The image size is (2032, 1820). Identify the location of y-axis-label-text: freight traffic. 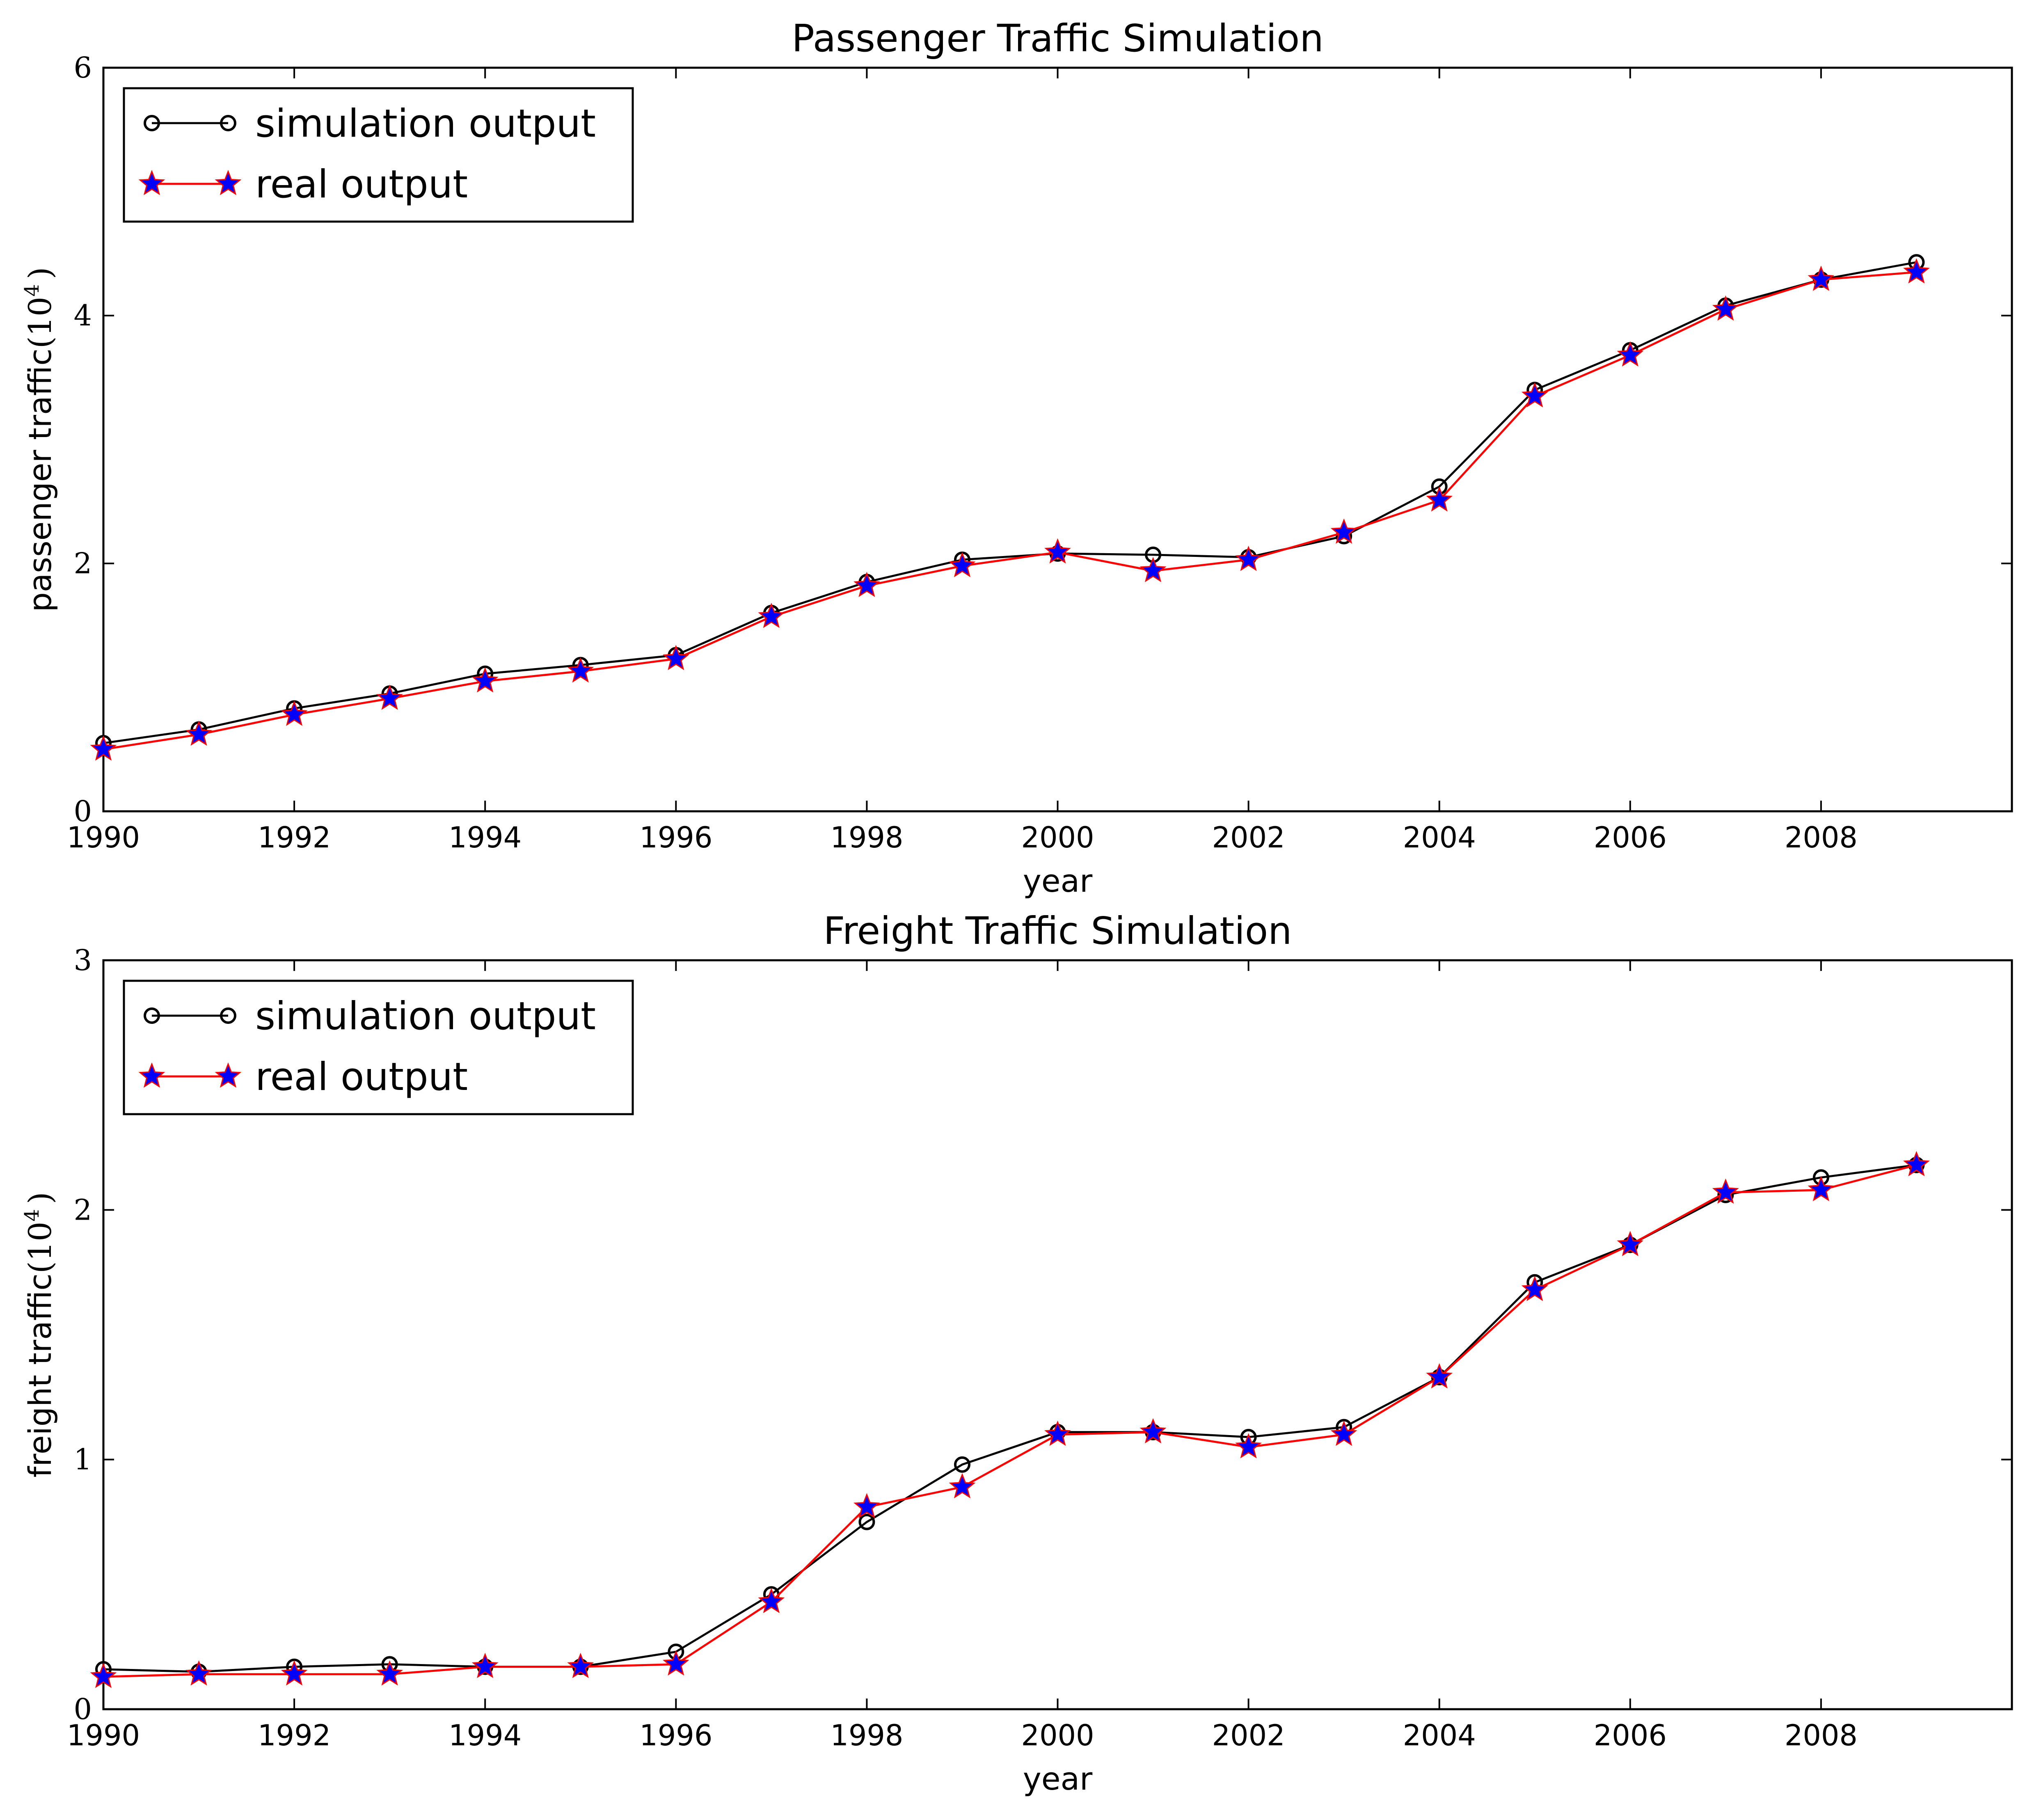
(40, 1375).